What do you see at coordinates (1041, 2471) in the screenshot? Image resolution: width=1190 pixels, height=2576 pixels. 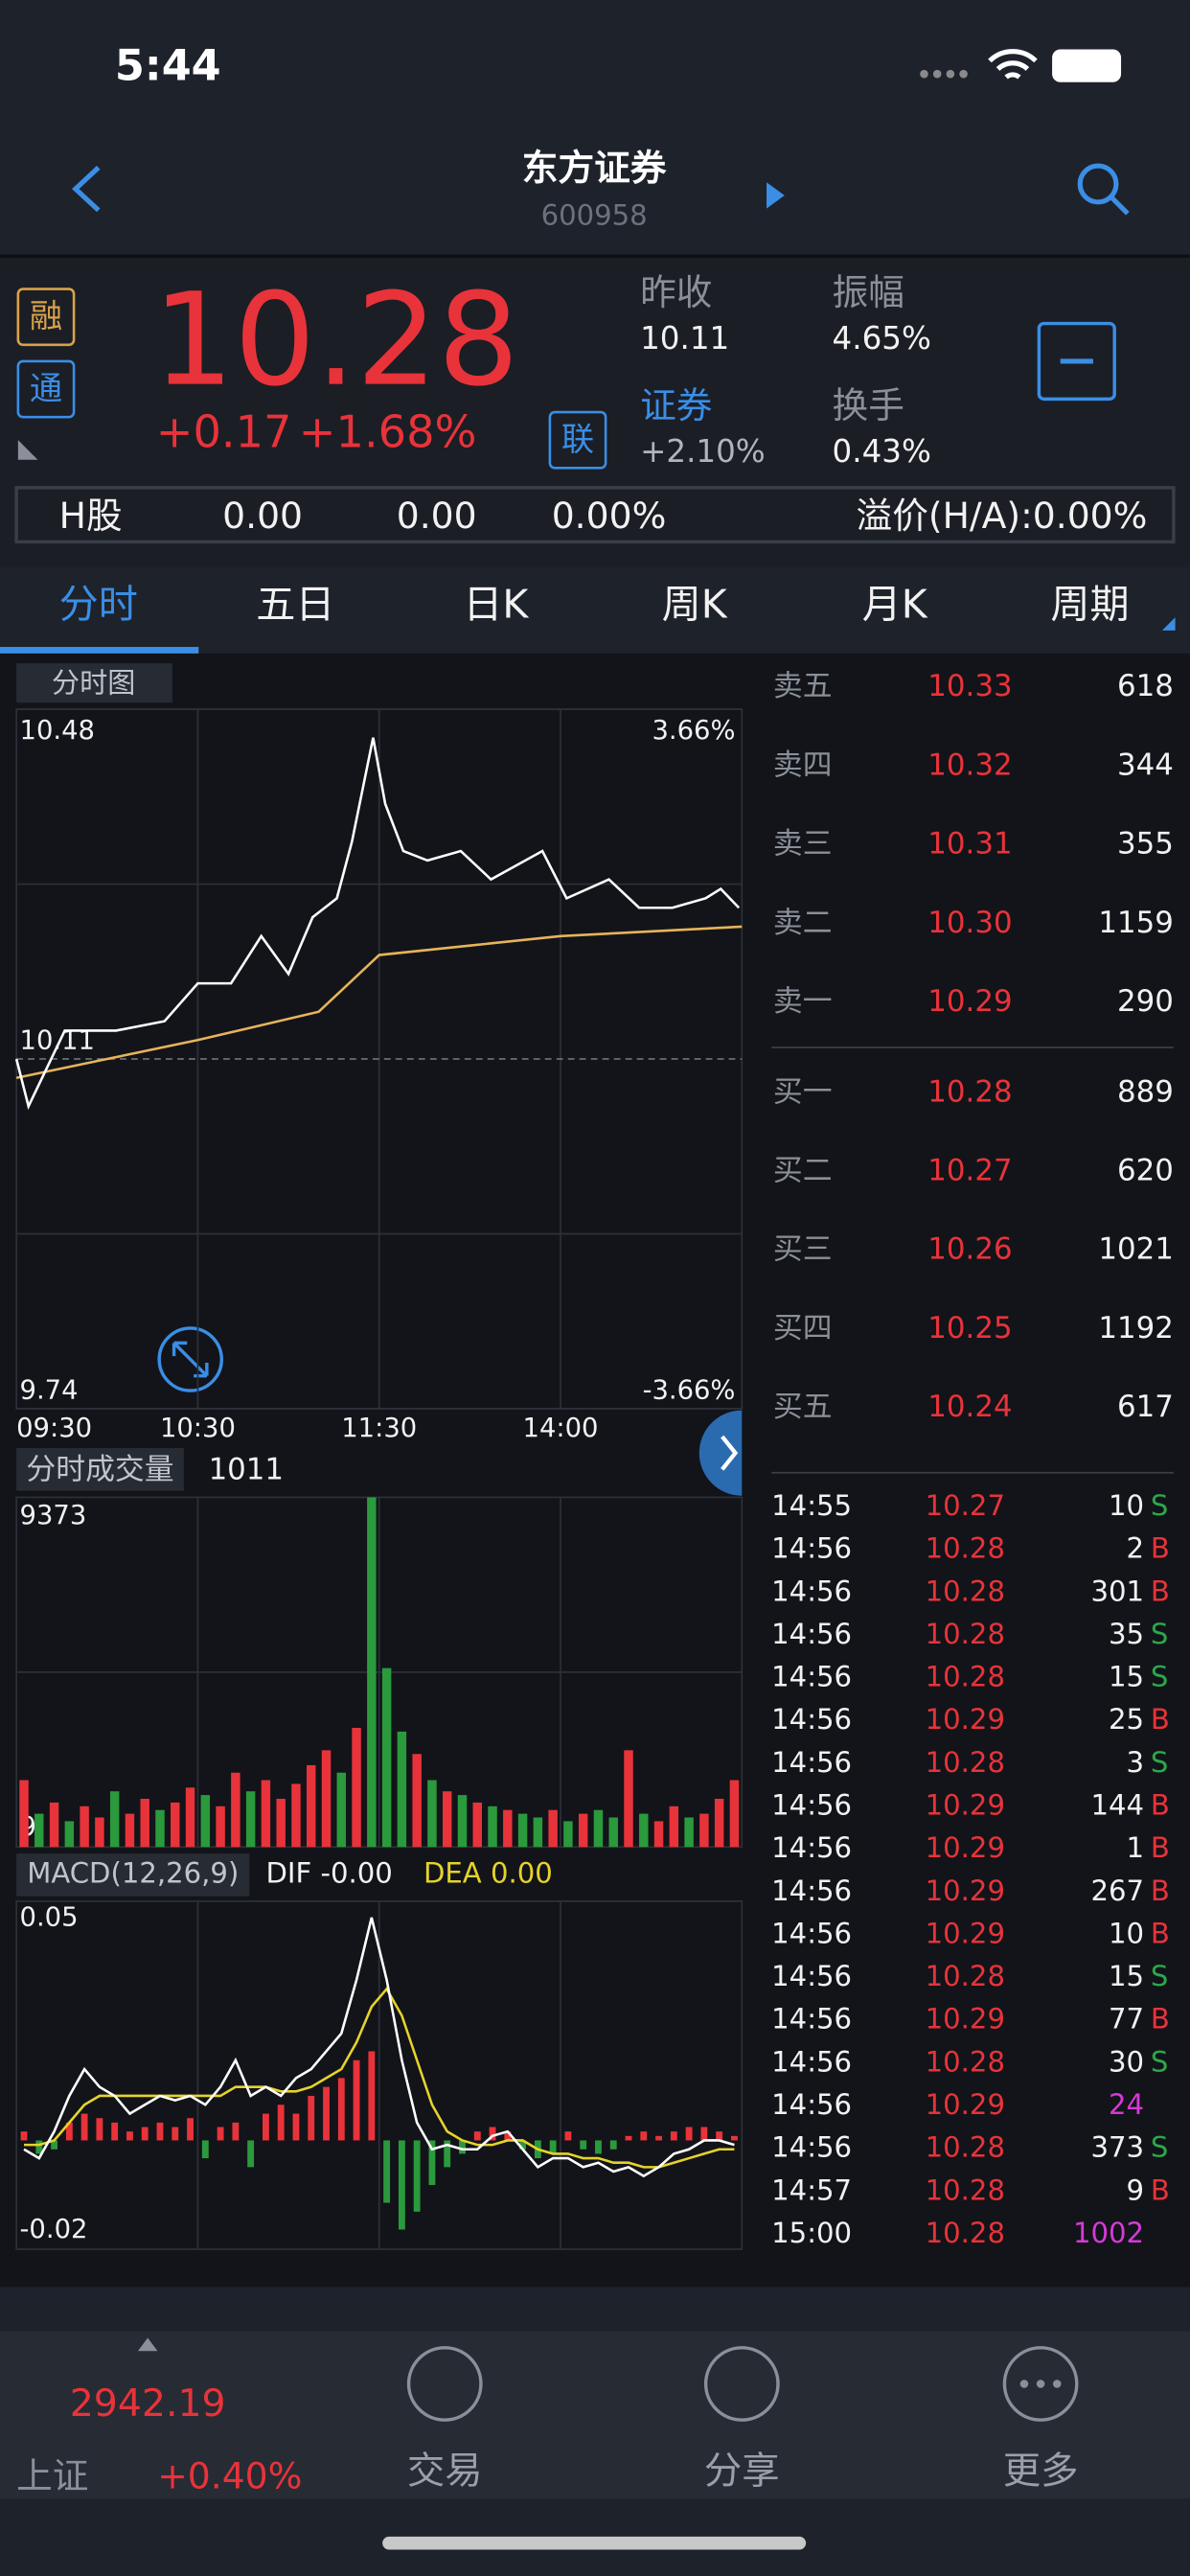 I see `nav-item: 更多` at bounding box center [1041, 2471].